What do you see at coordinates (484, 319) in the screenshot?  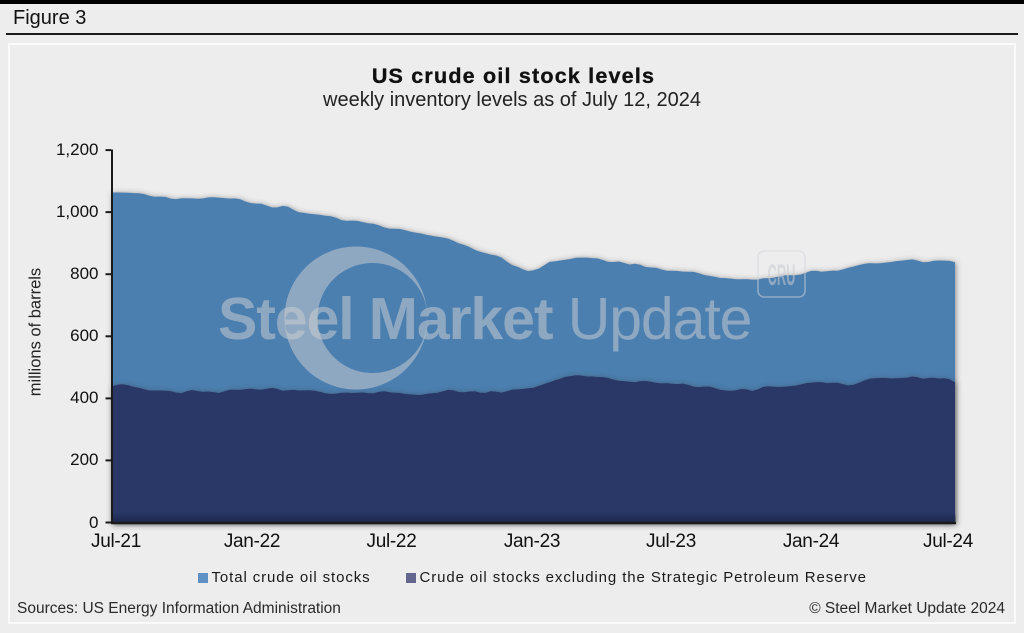 I see `svg-text: Steel Market Update` at bounding box center [484, 319].